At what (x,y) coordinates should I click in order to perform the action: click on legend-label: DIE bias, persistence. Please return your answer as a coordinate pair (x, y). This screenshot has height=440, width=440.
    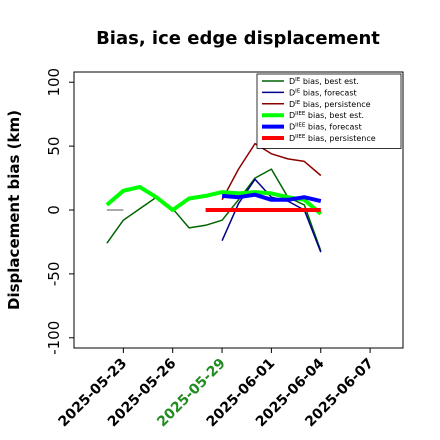
    Looking at the image, I should click on (330, 104).